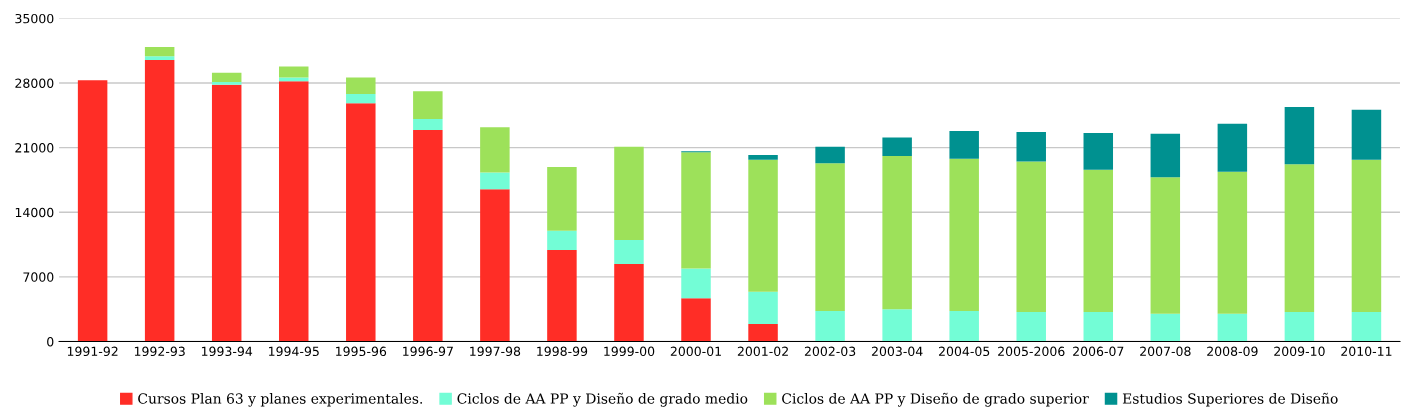 The image size is (1407, 409). What do you see at coordinates (159, 351) in the screenshot?
I see `x-tick-label: 1992-93` at bounding box center [159, 351].